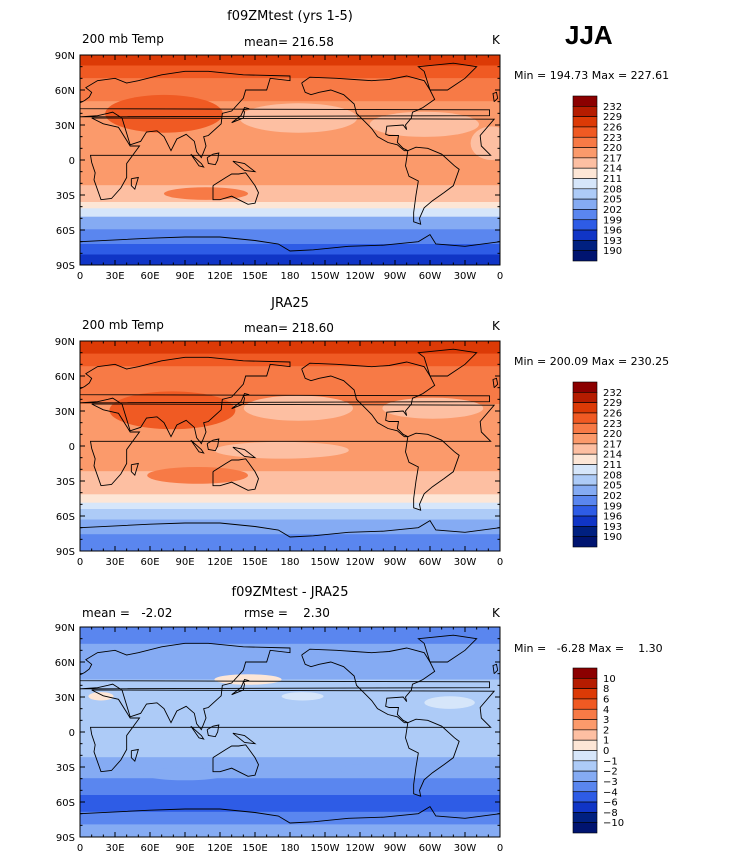  Describe the element at coordinates (184, 276) in the screenshot. I see `x-tick-label: 90E` at that location.